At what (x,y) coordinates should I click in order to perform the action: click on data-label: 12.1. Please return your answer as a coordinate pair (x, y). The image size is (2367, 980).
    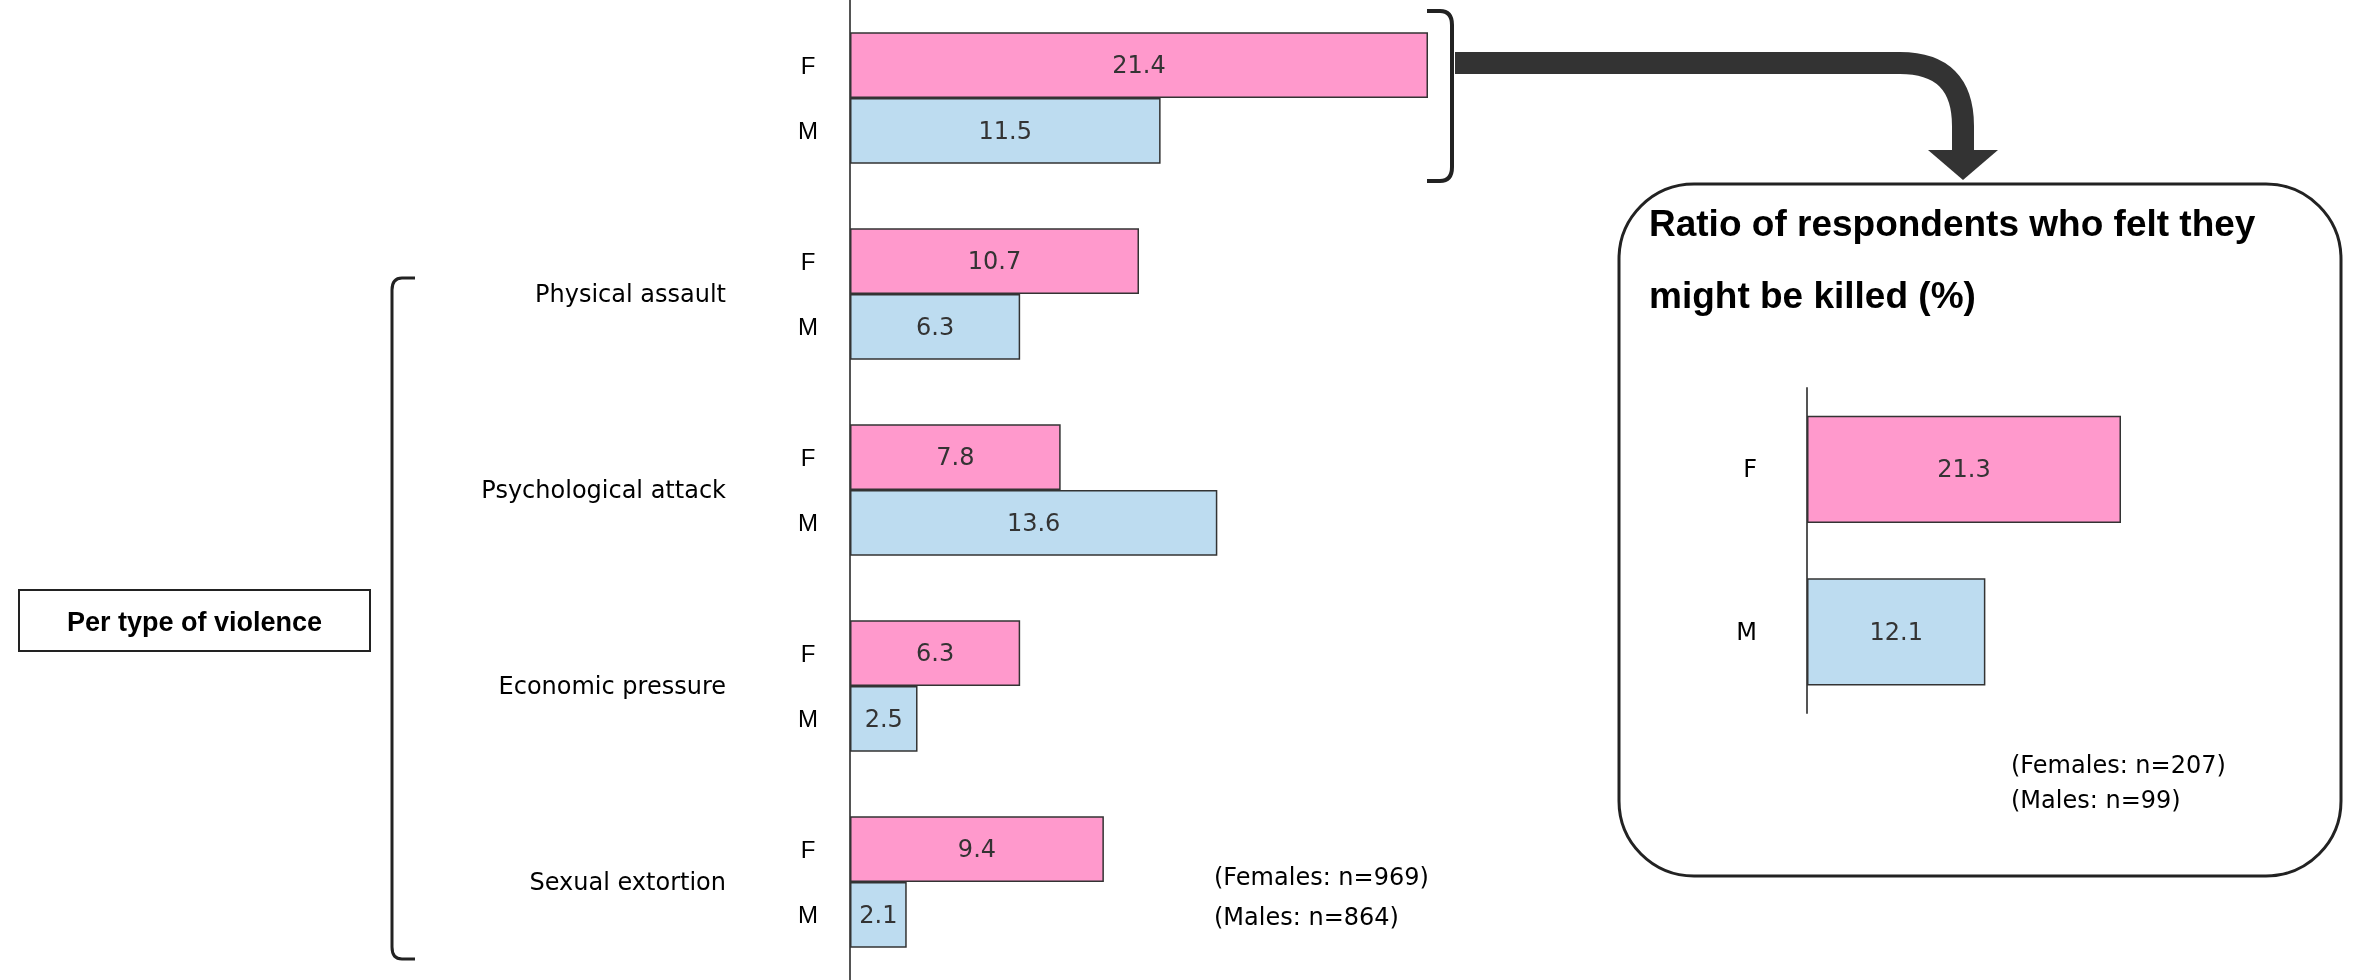
    Looking at the image, I should click on (1896, 631).